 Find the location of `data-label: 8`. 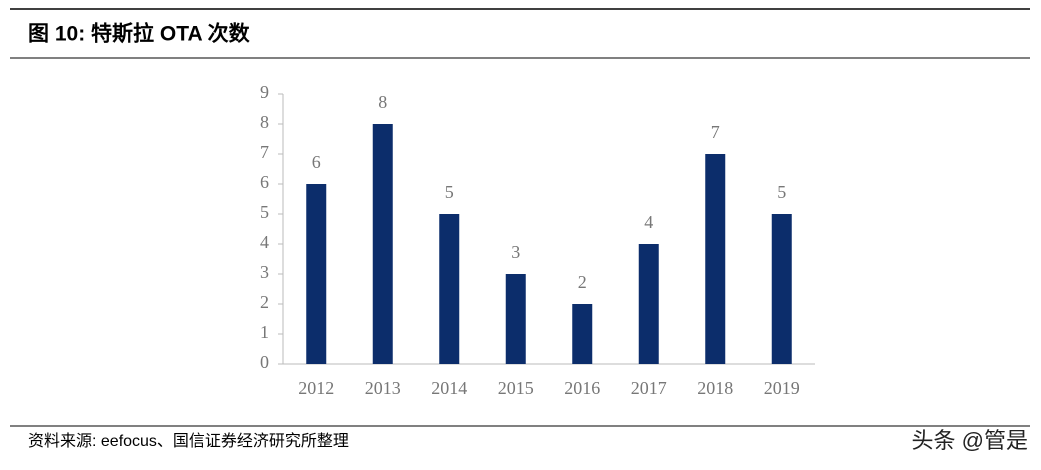

data-label: 8 is located at coordinates (382, 102).